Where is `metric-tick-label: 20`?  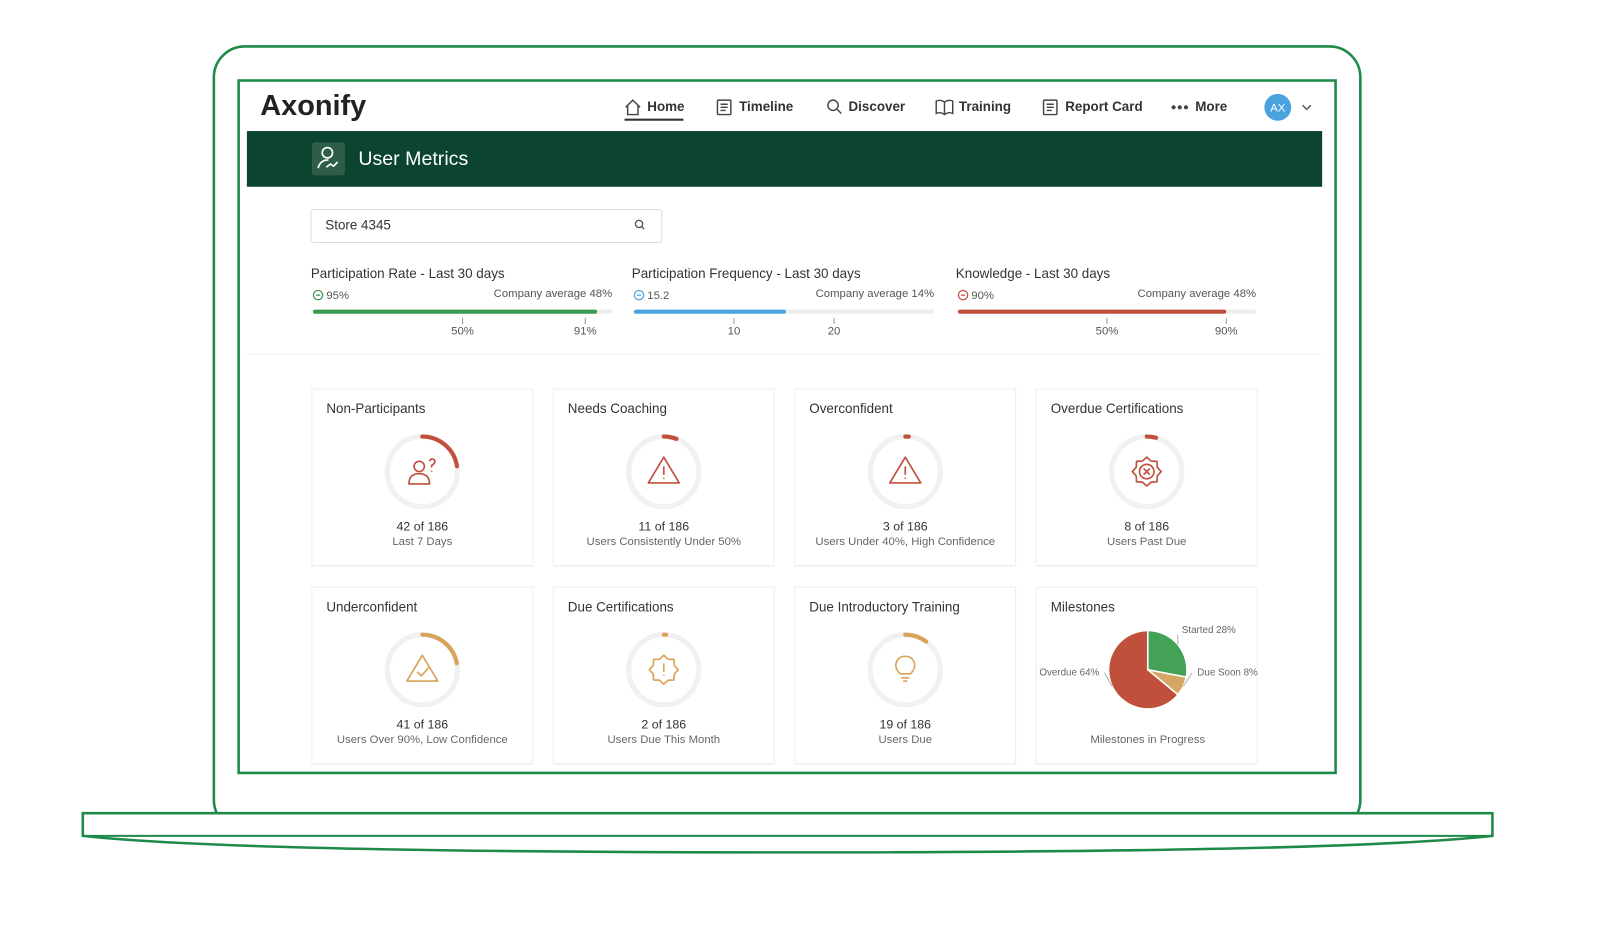 metric-tick-label: 20 is located at coordinates (834, 331).